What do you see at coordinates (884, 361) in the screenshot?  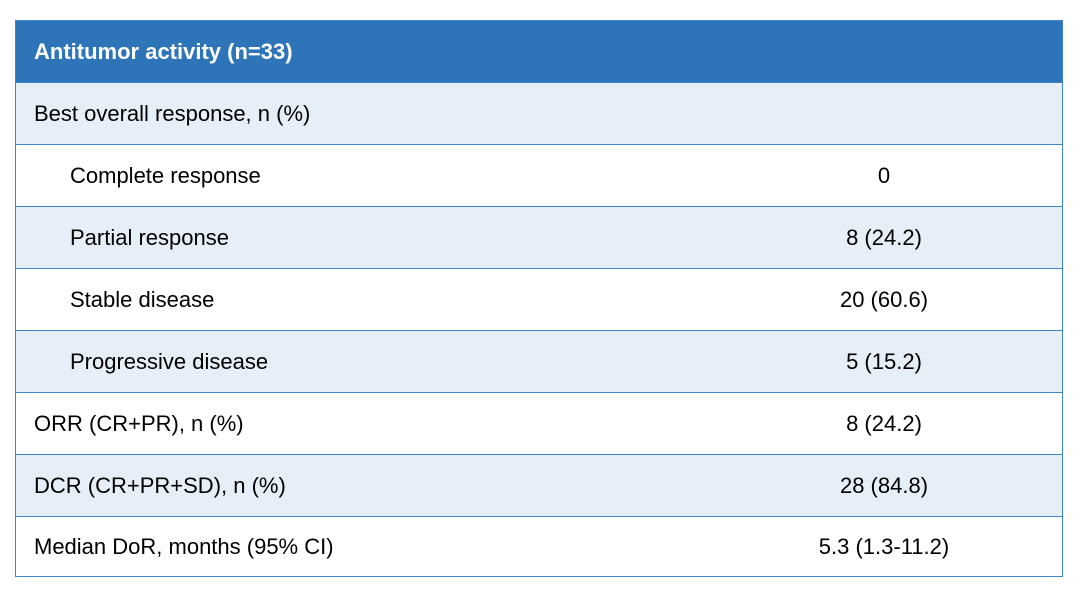 I see `row-value-progressive-disease: 5 (15.2)` at bounding box center [884, 361].